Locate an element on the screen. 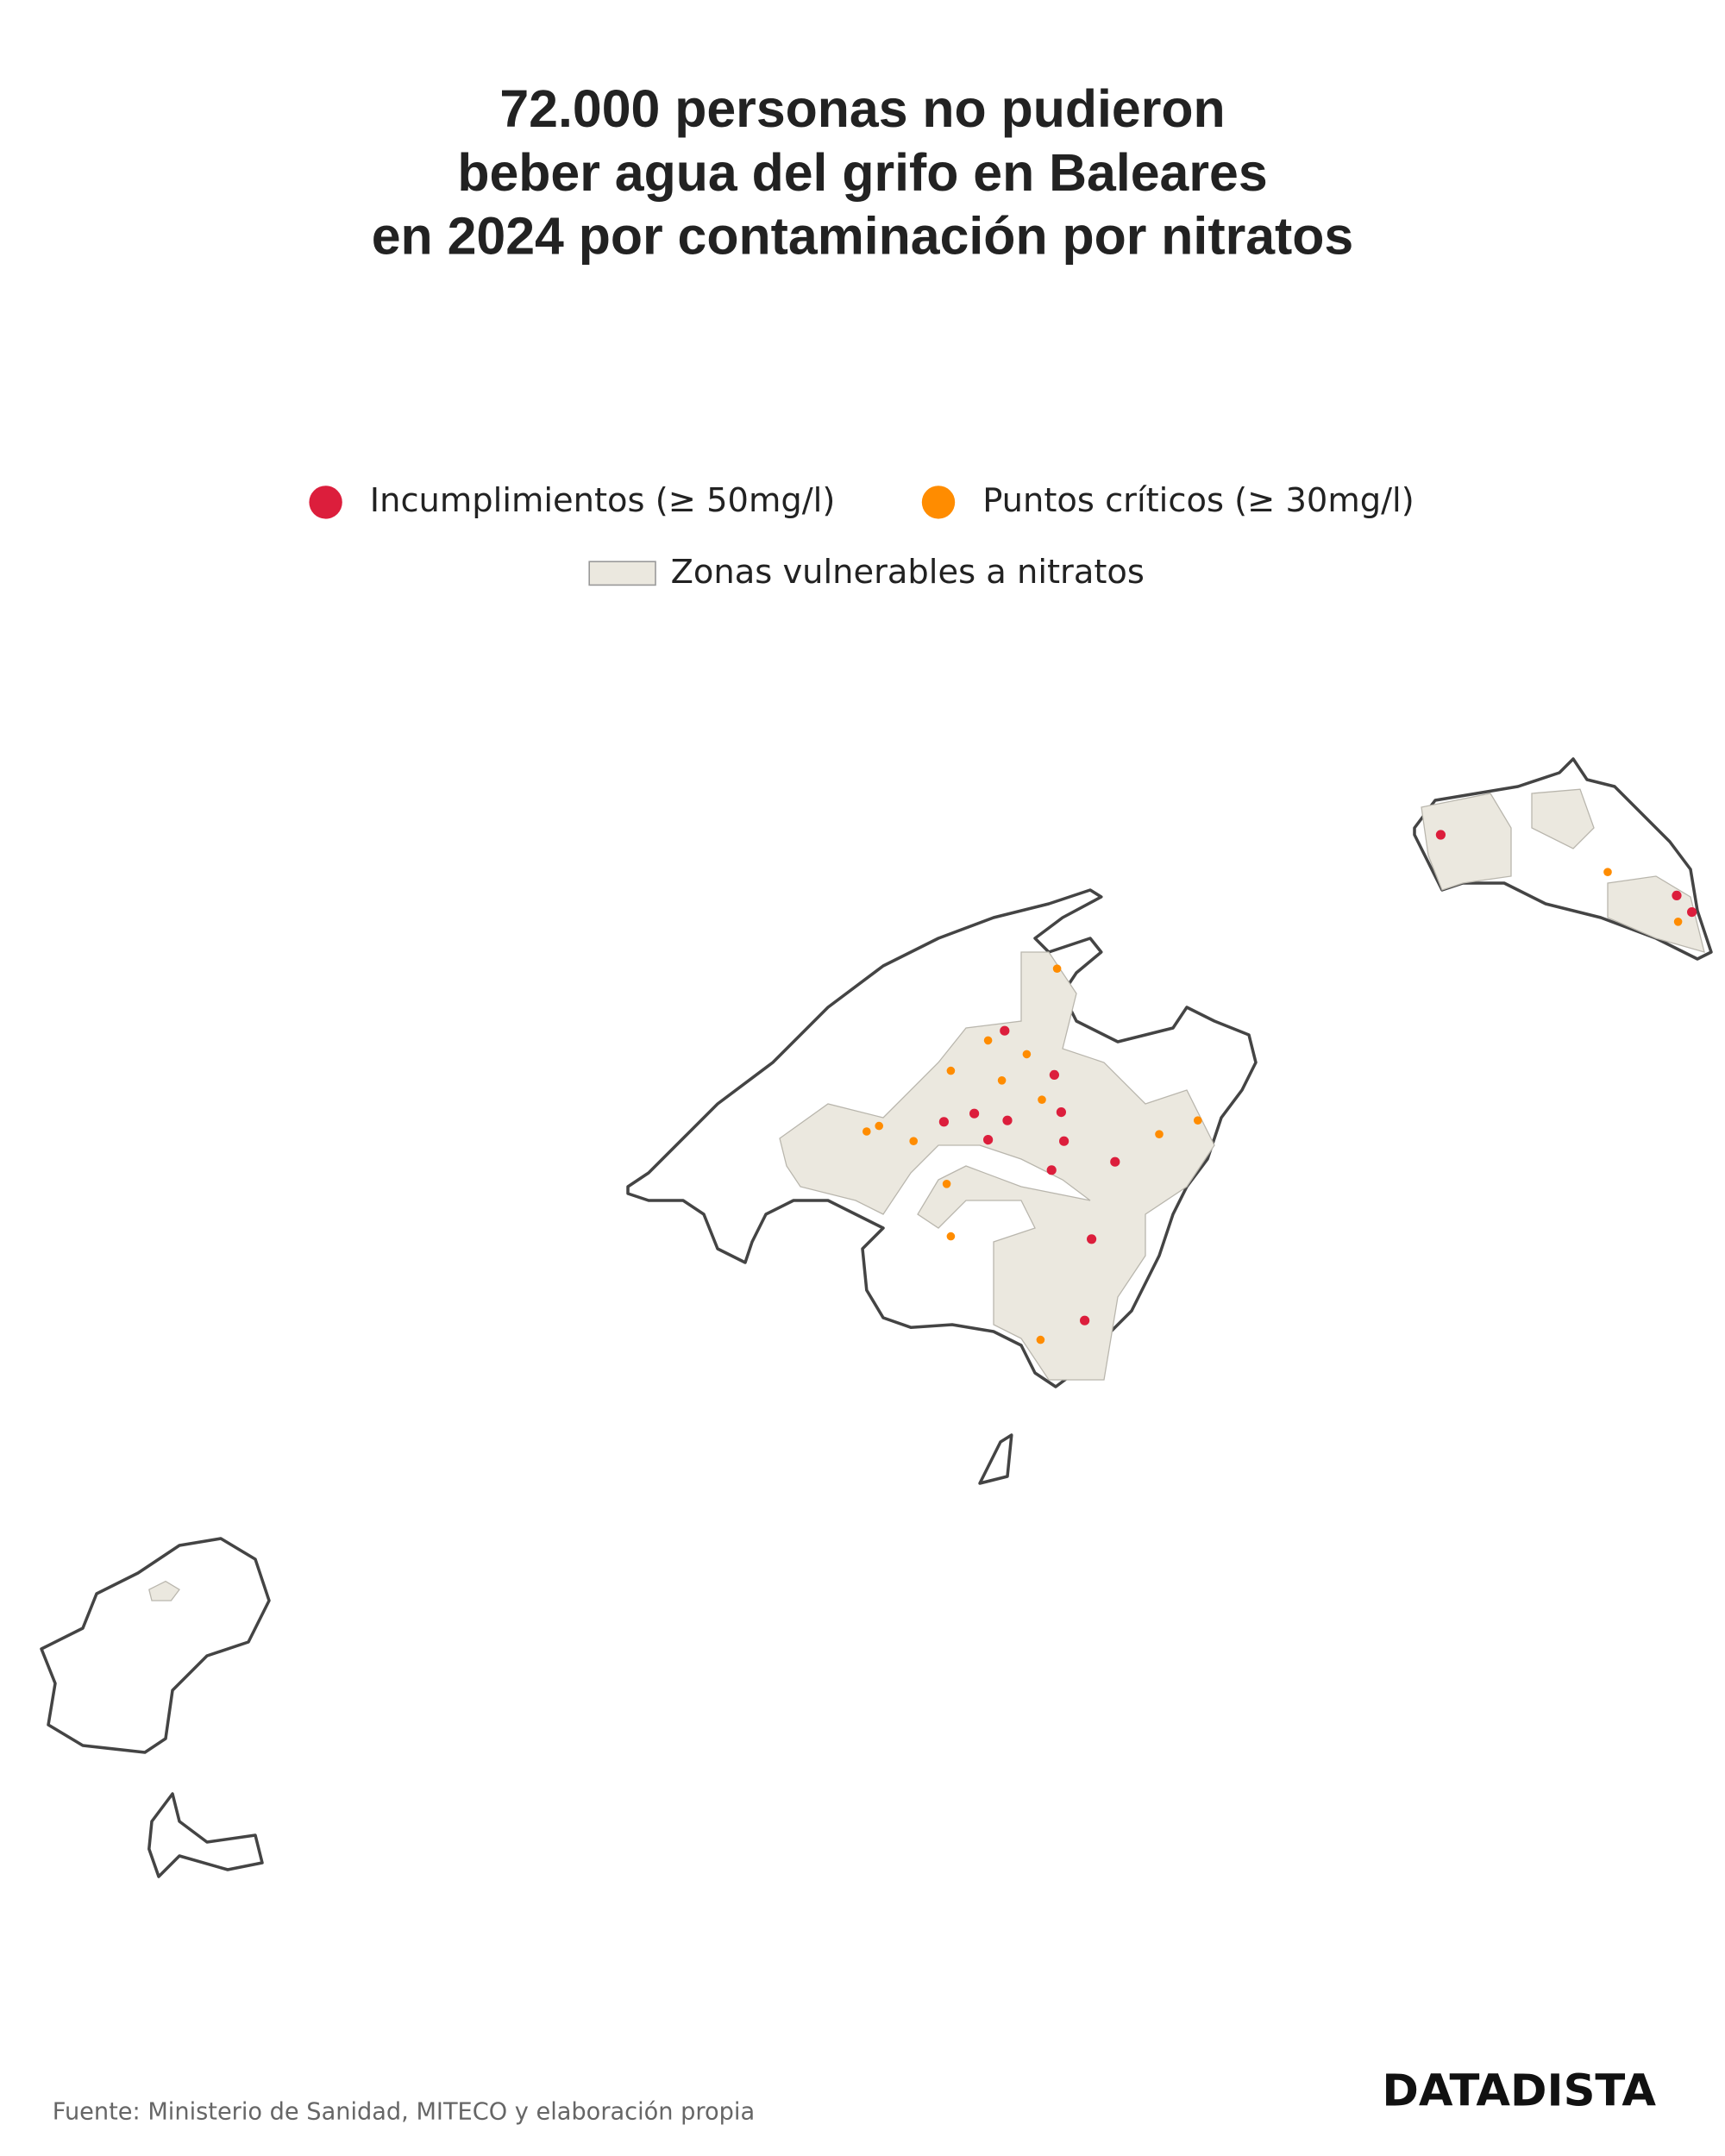 The image size is (1725, 2156). title-line: 72.000 personas no pudieron is located at coordinates (862, 108).